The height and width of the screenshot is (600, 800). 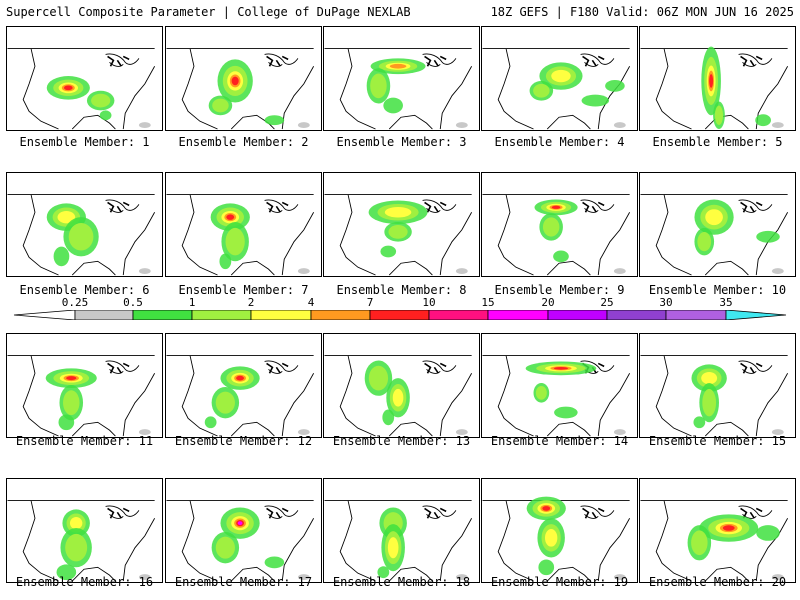 What do you see at coordinates (717, 582) in the screenshot?
I see `panel-label: Ensemble Member: 20` at bounding box center [717, 582].